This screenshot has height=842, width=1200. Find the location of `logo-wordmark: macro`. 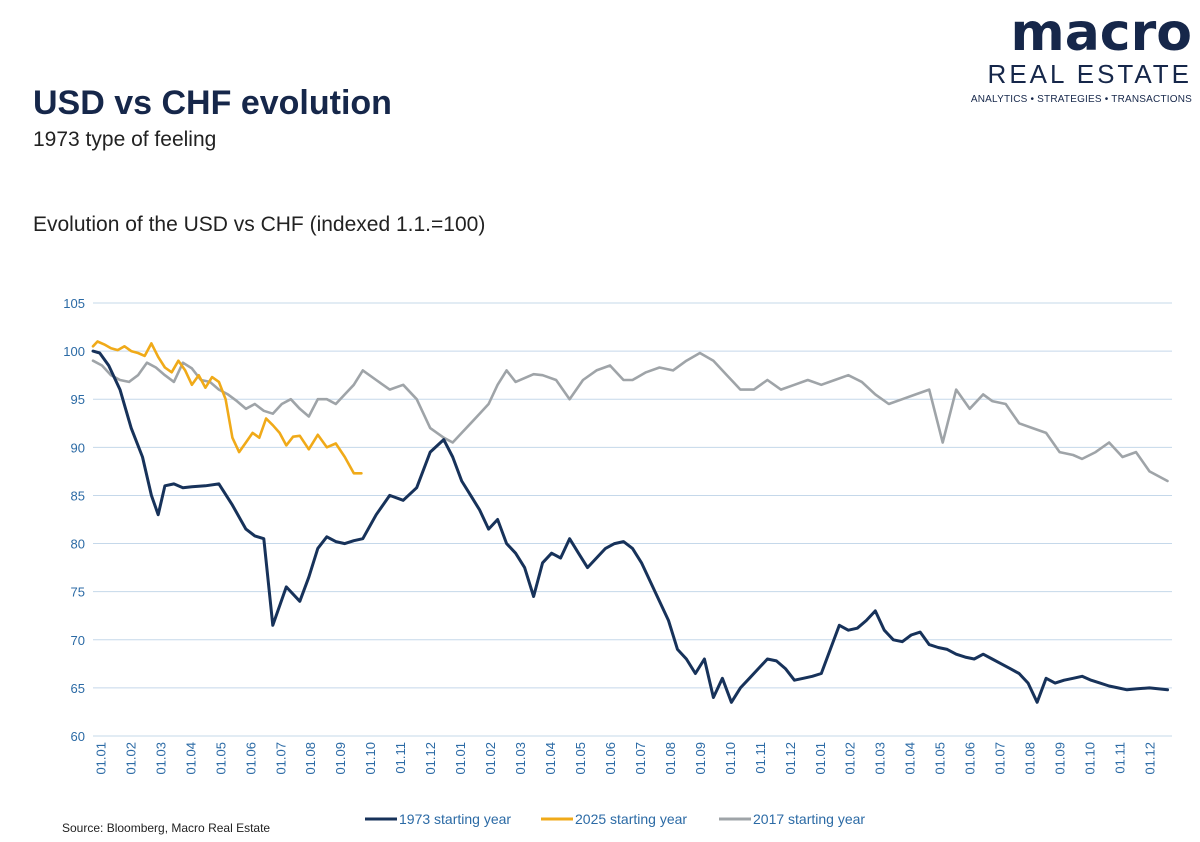

logo-wordmark: macro is located at coordinates (1101, 33).